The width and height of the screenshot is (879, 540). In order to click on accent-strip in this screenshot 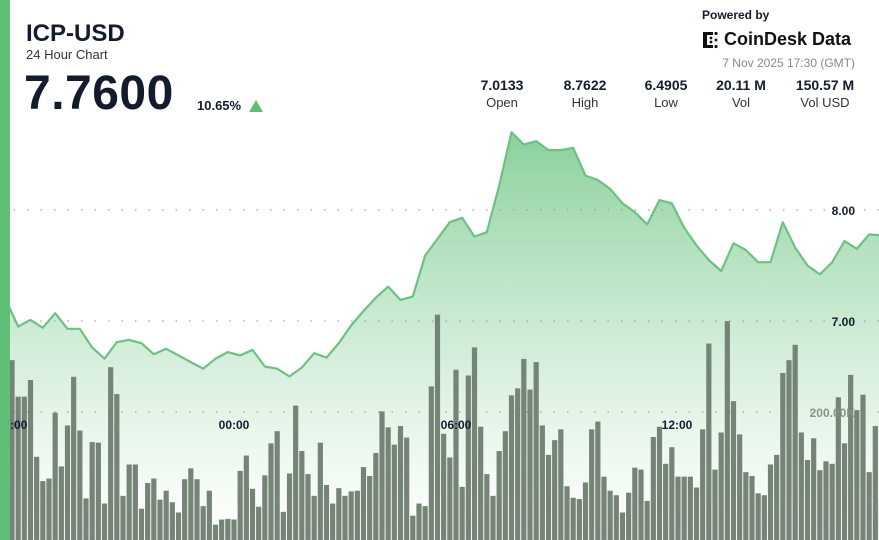, I will do `click(5, 270)`.